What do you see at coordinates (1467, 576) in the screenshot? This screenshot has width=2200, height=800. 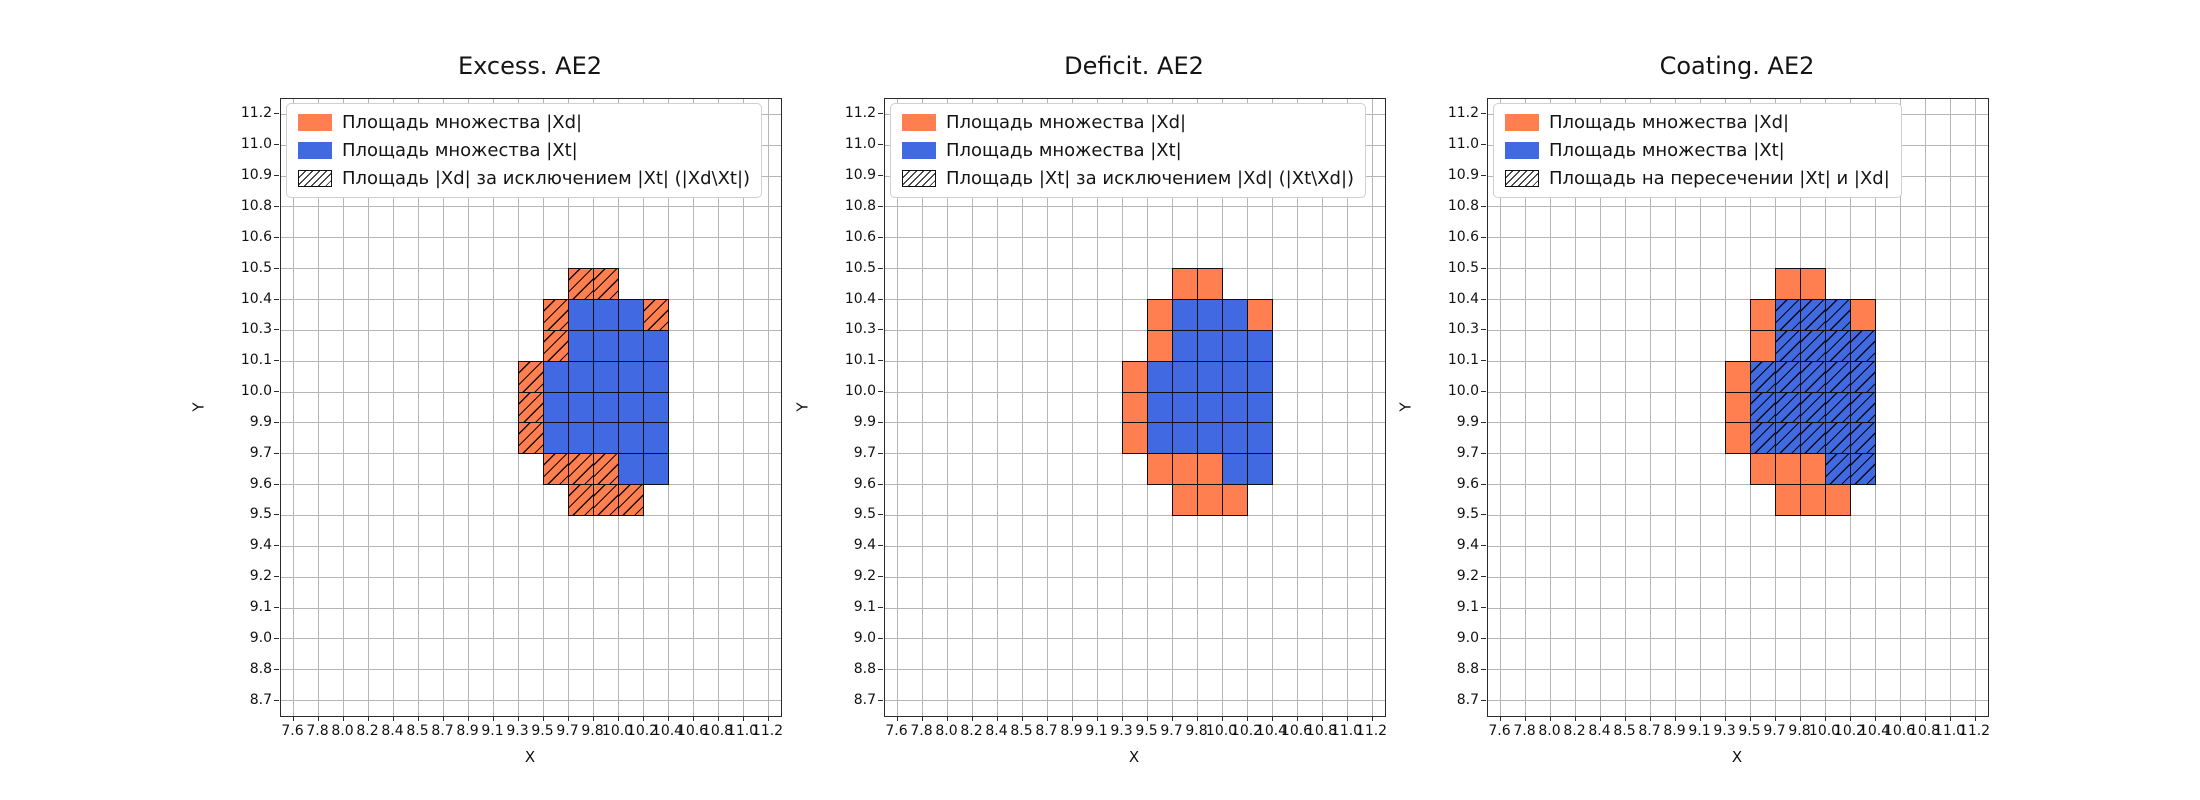 I see `y-tick-label: 9.2` at bounding box center [1467, 576].